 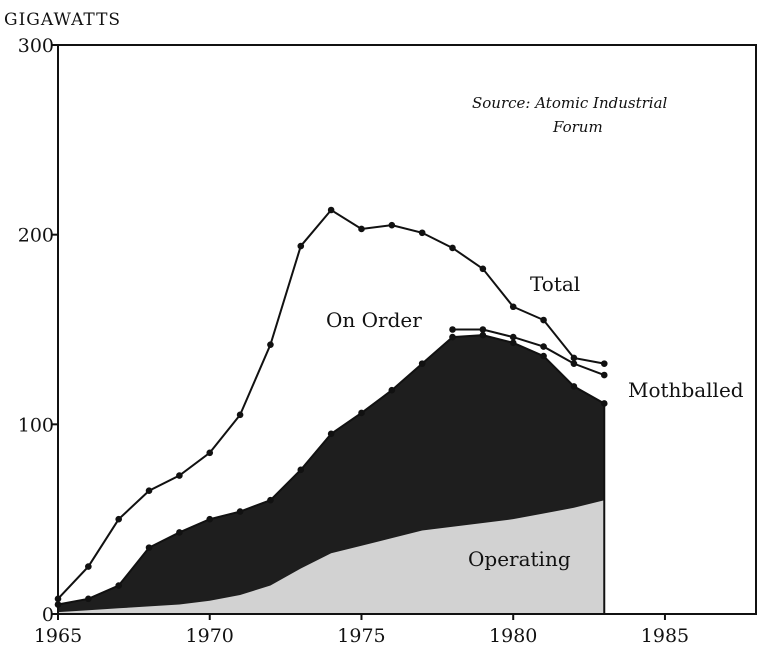 What do you see at coordinates (48, 615) in the screenshot?
I see `y-tick-label: 0` at bounding box center [48, 615].